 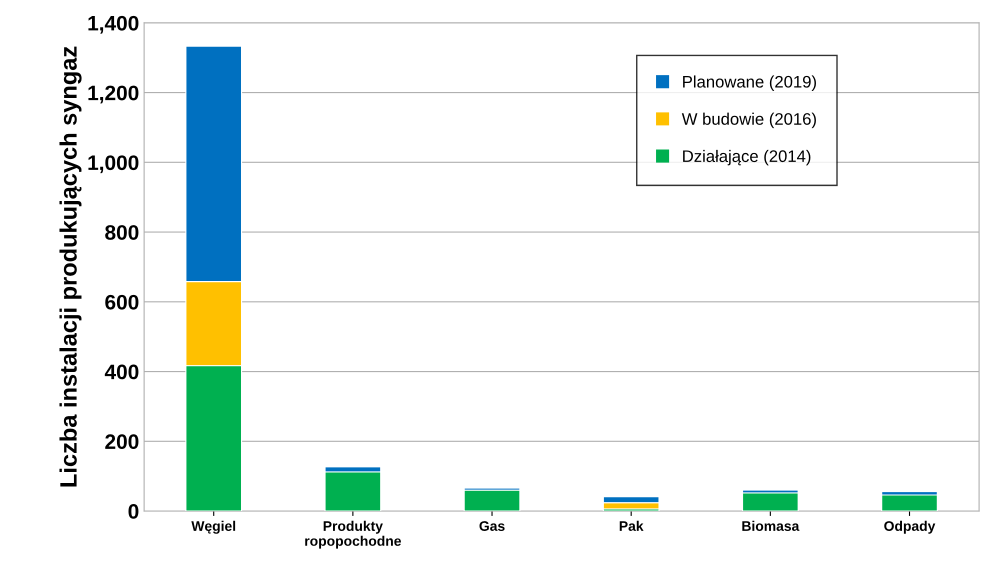 What do you see at coordinates (121, 302) in the screenshot?
I see `y-tick-label: 600` at bounding box center [121, 302].